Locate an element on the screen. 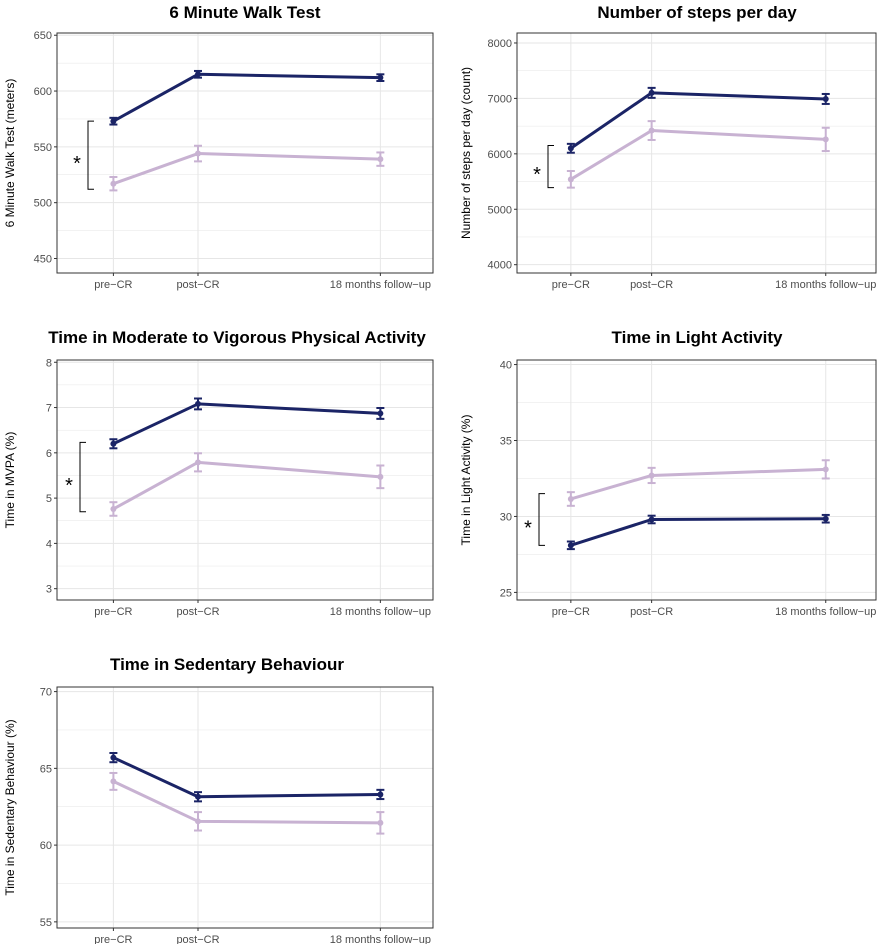 Image resolution: width=888 pixels, height=944 pixels. y-axis-label: Number of steps per day (count) is located at coordinates (466, 153).